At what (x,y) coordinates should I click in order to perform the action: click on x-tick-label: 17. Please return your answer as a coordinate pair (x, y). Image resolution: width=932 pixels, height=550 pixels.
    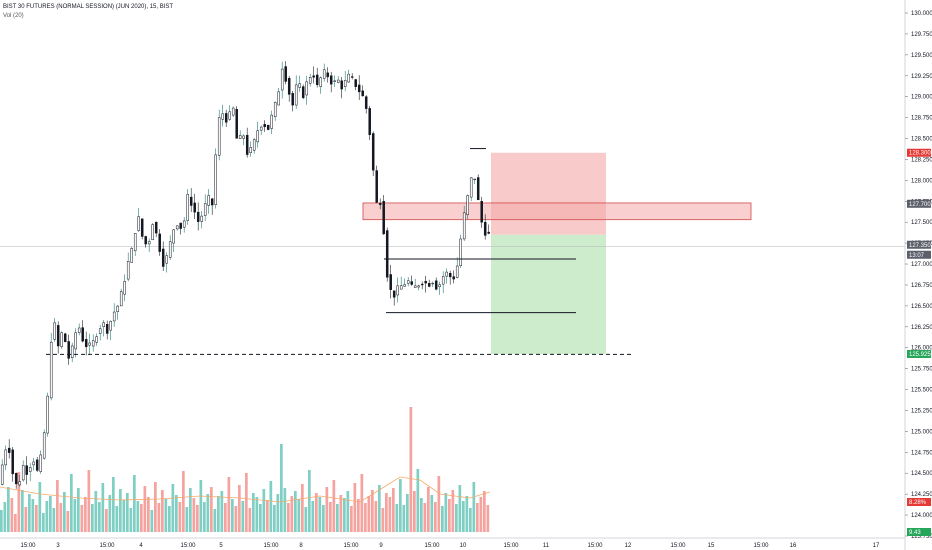
    Looking at the image, I should click on (876, 546).